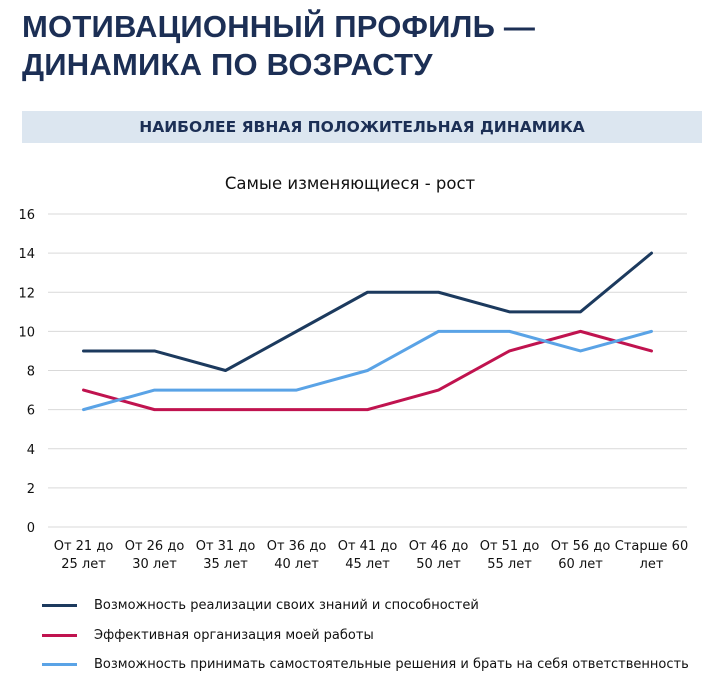 The width and height of the screenshot is (711, 685). I want to click on y-tick-label: 2, so click(31, 489).